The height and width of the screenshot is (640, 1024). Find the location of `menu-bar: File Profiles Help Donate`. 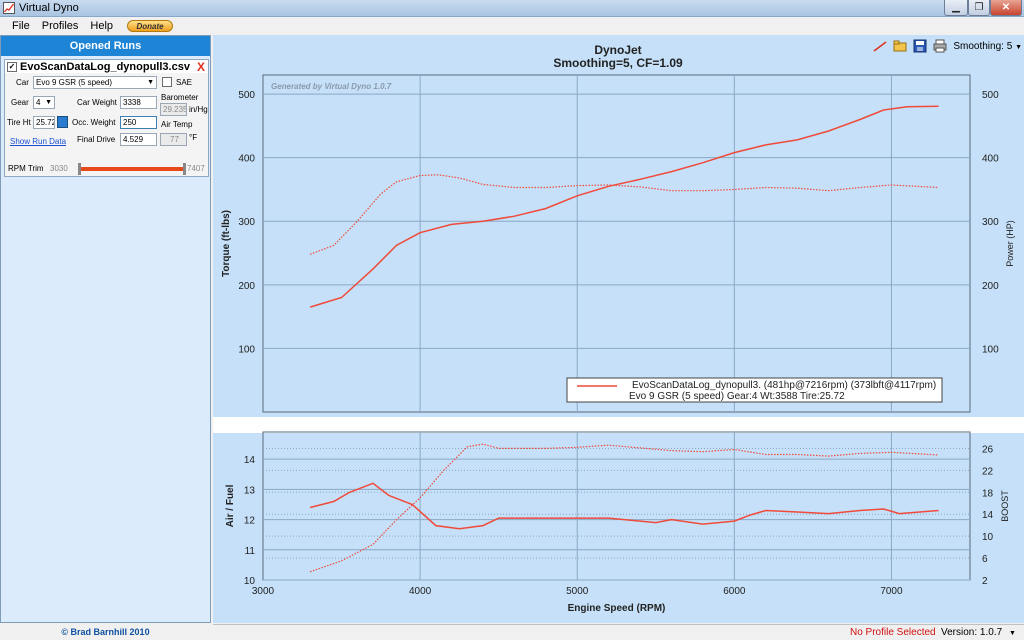

menu-bar: File Profiles Help Donate is located at coordinates (512, 26).